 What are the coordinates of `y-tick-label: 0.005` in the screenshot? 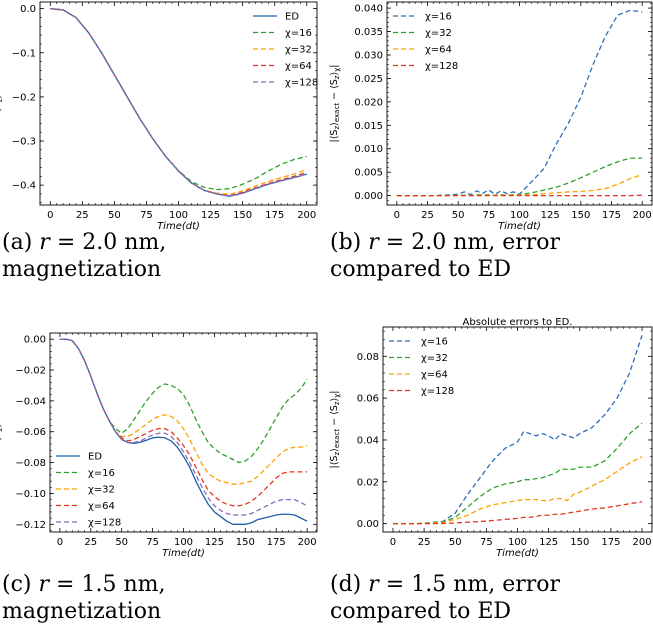 It's located at (368, 173).